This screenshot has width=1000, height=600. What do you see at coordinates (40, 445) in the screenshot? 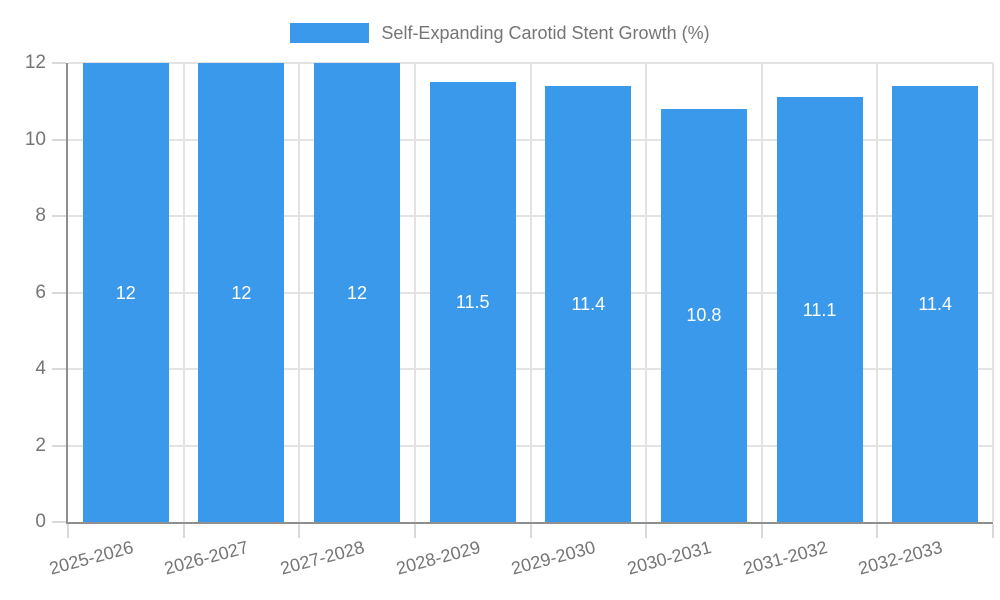
I see `y-tick-label: 2` at bounding box center [40, 445].